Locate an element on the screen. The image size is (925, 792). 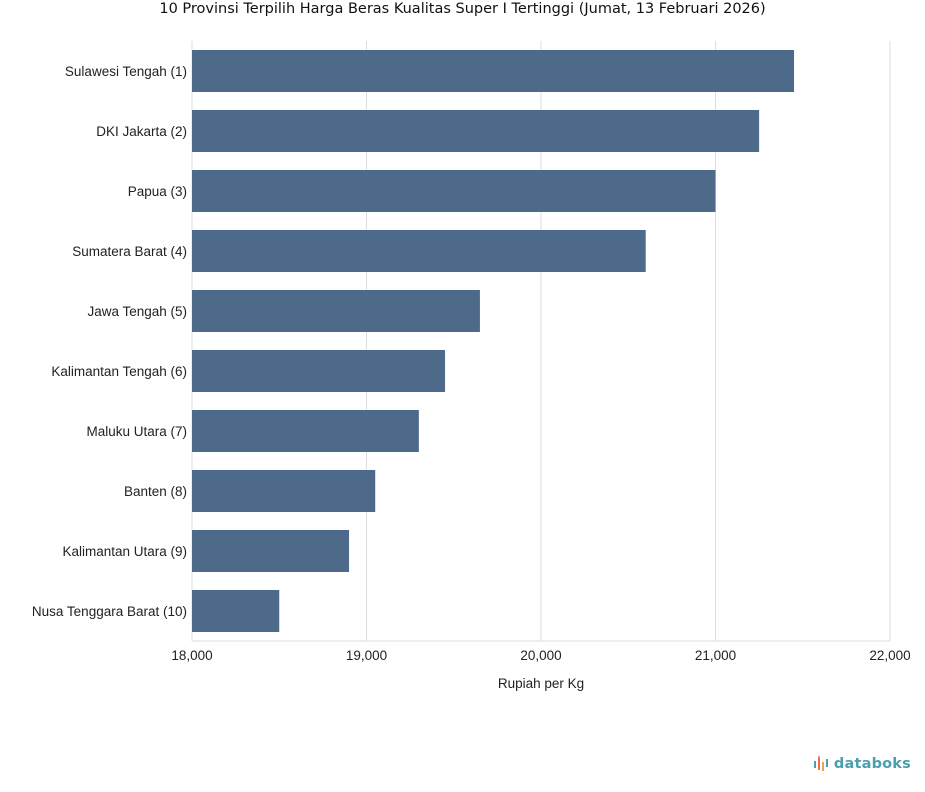
category-label: Banten (8) is located at coordinates (155, 491).